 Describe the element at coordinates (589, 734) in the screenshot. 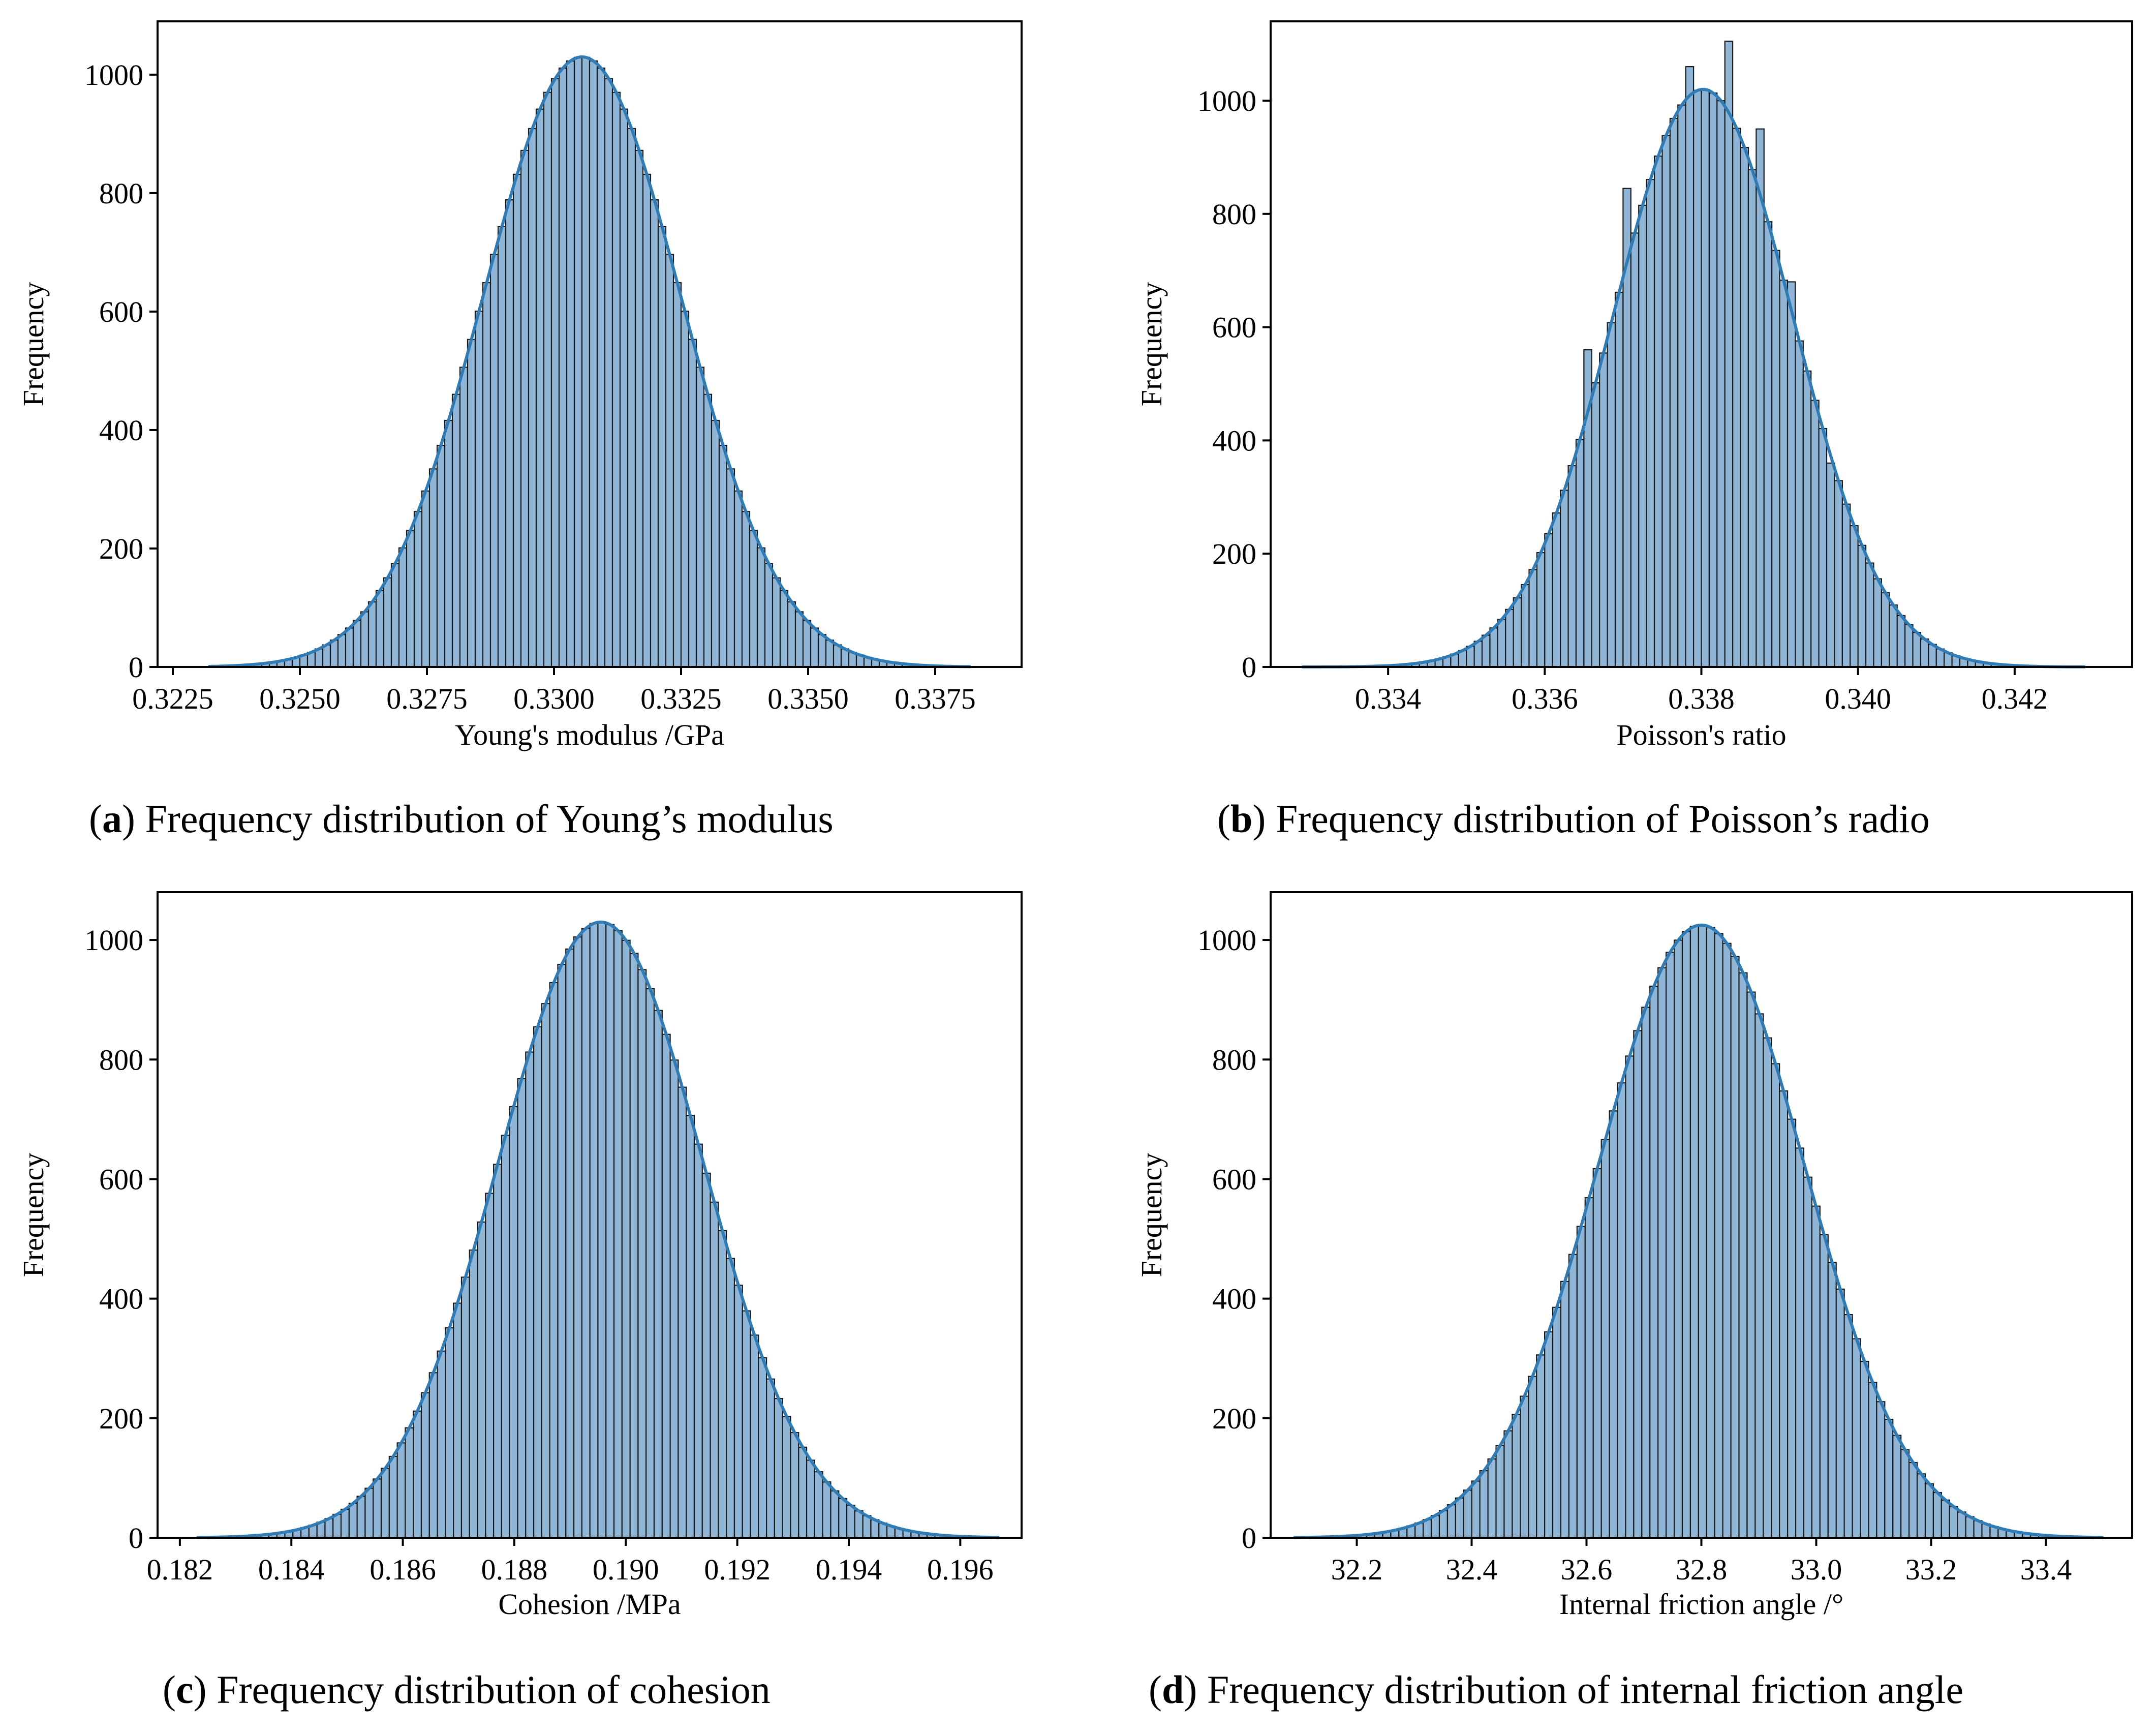

I see `x-axis-label: Young's modulus /GPa` at that location.